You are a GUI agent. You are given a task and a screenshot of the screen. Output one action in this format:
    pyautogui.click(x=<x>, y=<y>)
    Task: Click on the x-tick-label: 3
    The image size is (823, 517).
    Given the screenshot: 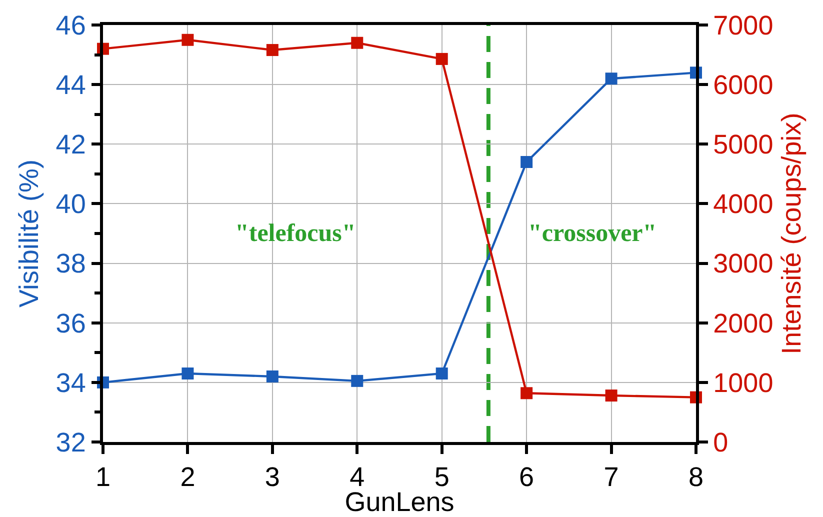 What is the action you would take?
    pyautogui.click(x=272, y=477)
    